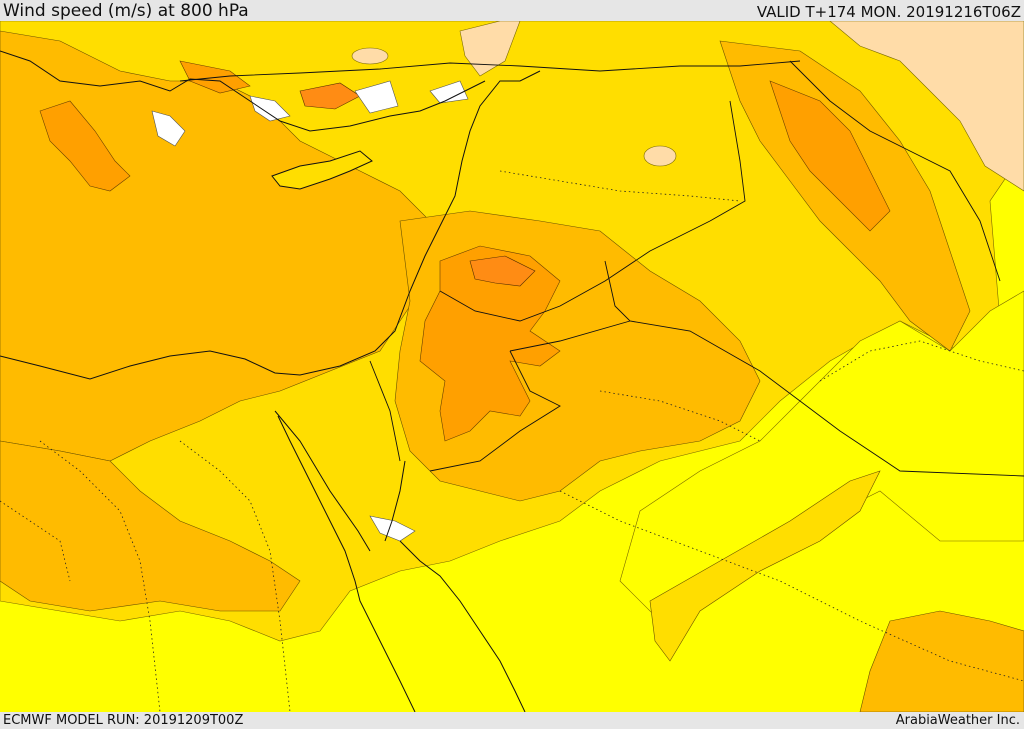 This screenshot has height=729, width=1024. I want to click on speed-band-orange-iraq, so click(830, 156).